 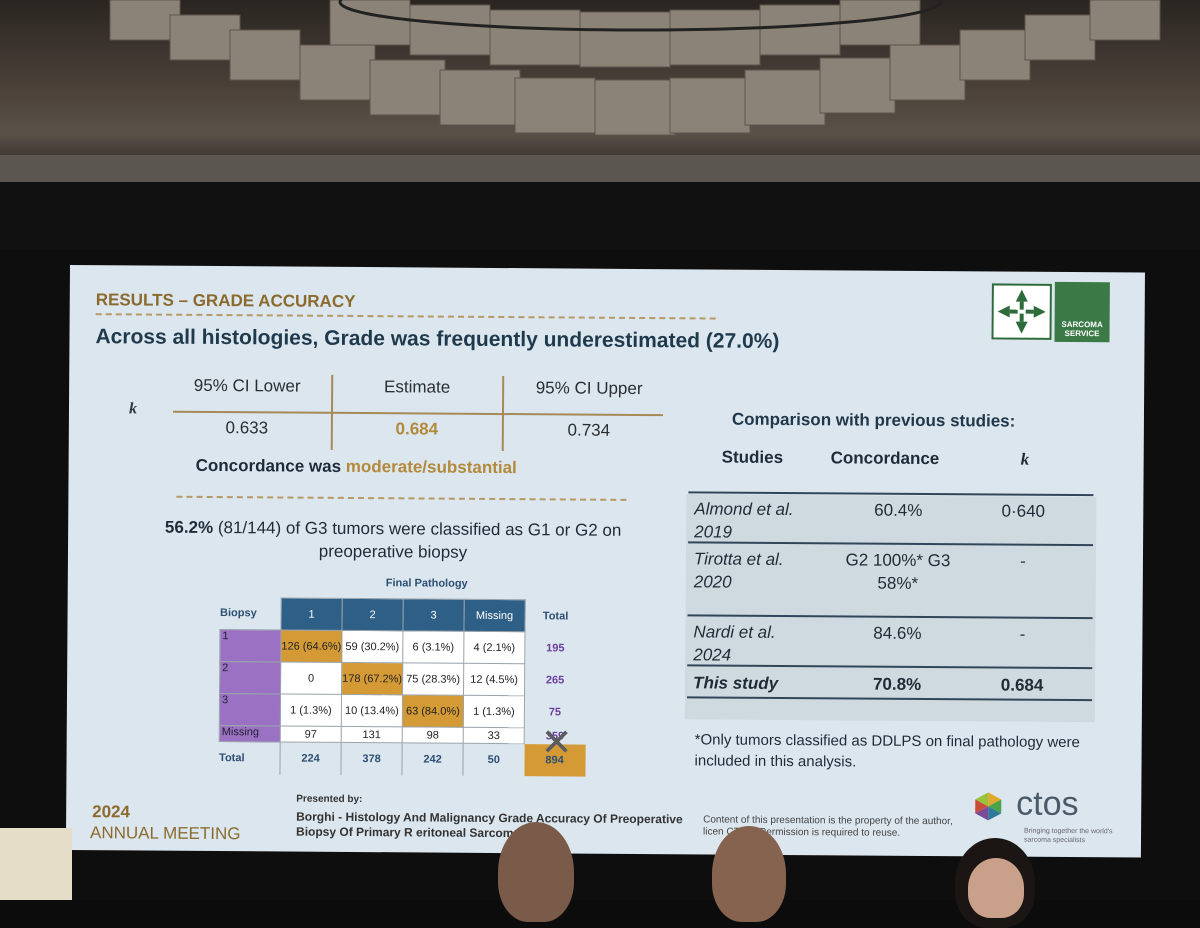 What do you see at coordinates (589, 430) in the screenshot?
I see `ci-upper-value: 0.734` at bounding box center [589, 430].